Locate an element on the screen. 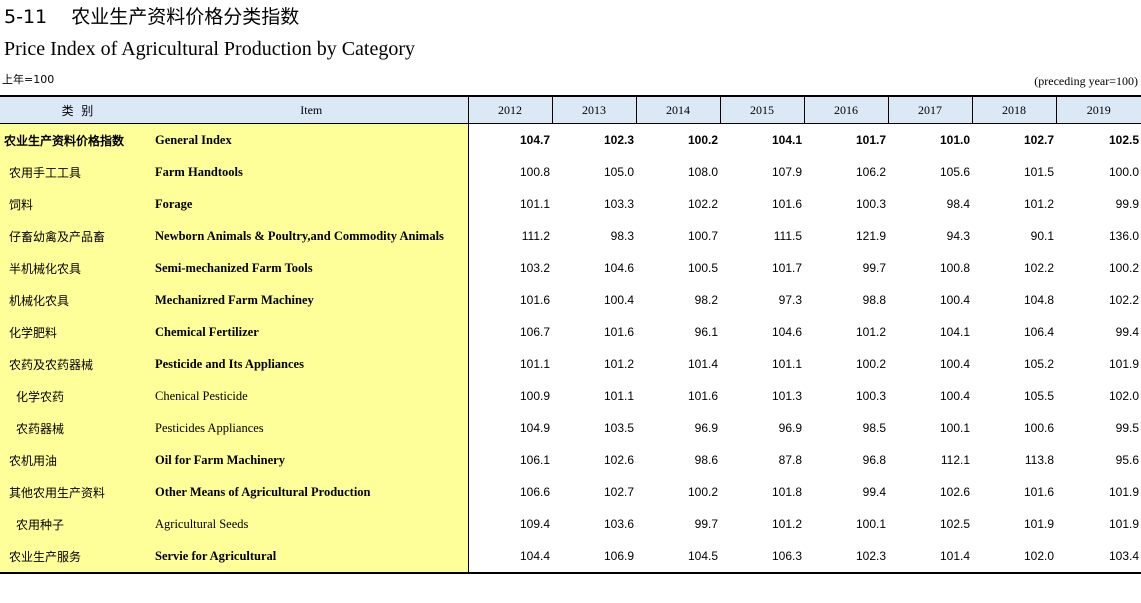  row-value-2018: 101.5 is located at coordinates (1038, 172).